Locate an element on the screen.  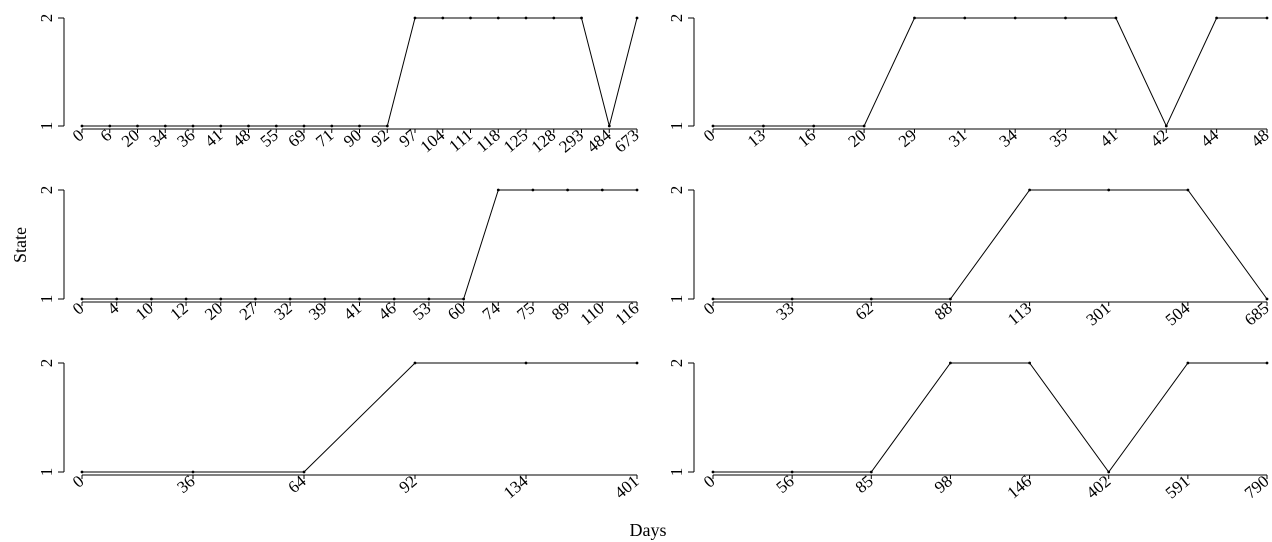
x-tick-label: 146 is located at coordinates (1019, 487).